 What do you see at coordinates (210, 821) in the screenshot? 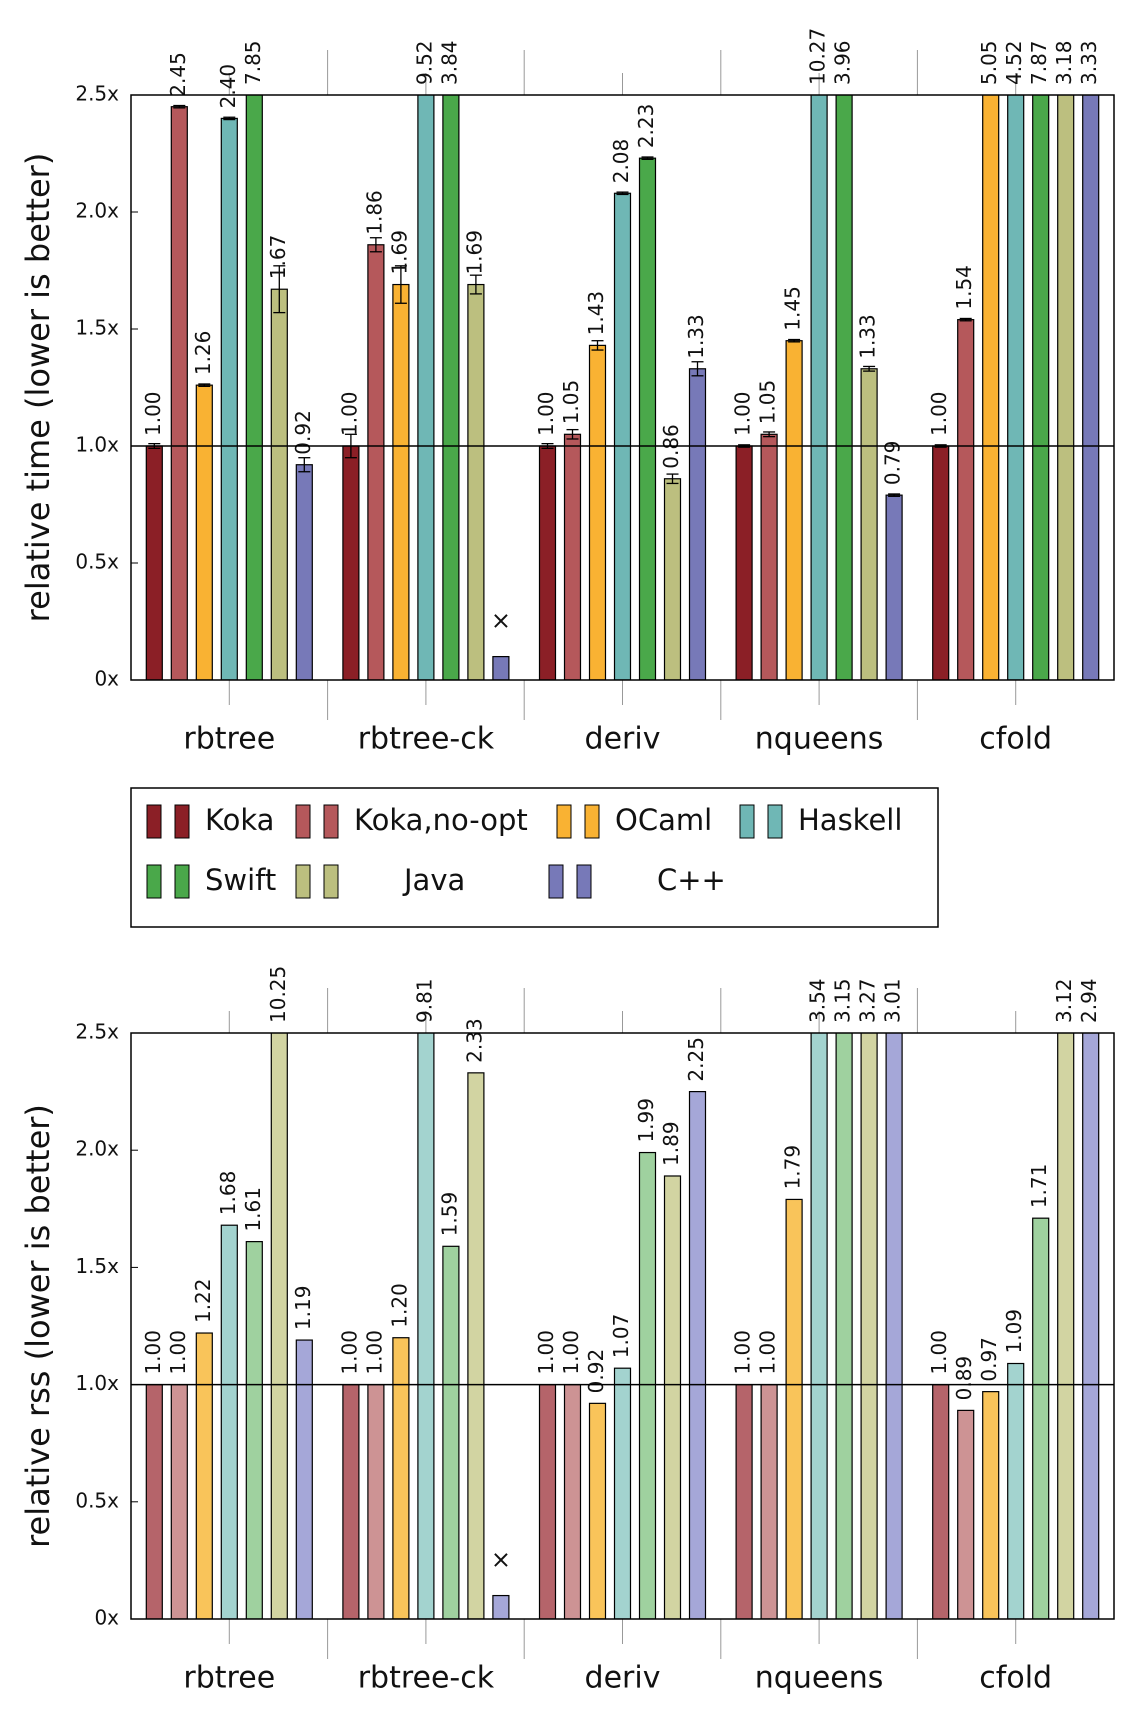
I see `legend-item: Koka` at bounding box center [210, 821].